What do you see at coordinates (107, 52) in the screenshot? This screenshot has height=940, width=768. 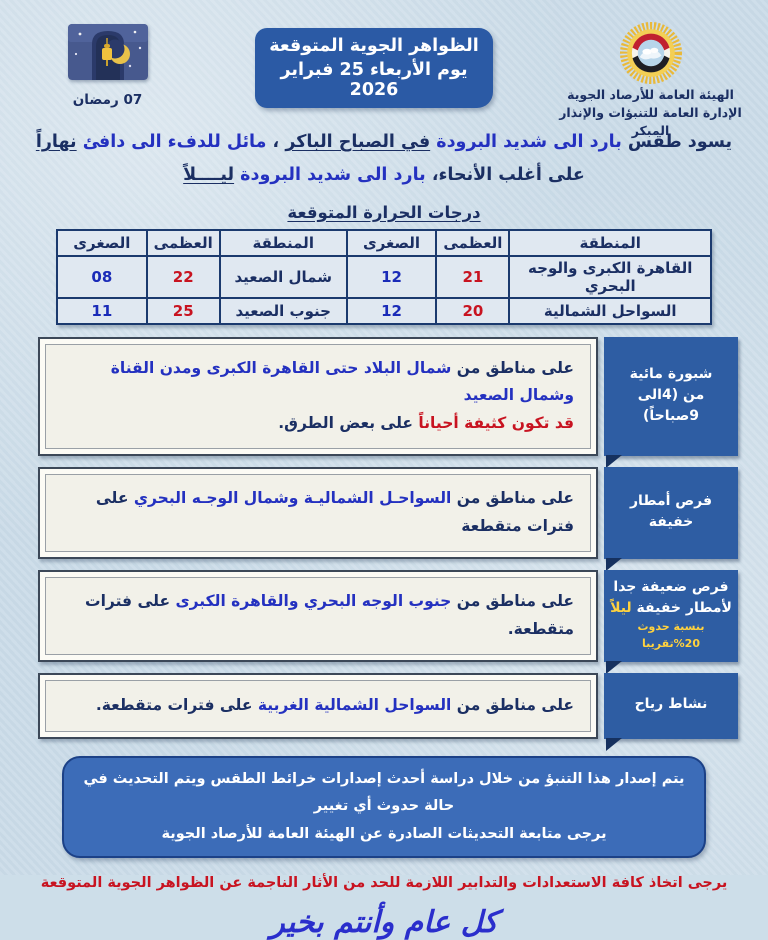 I see `ramadan-lantern-icon` at bounding box center [107, 52].